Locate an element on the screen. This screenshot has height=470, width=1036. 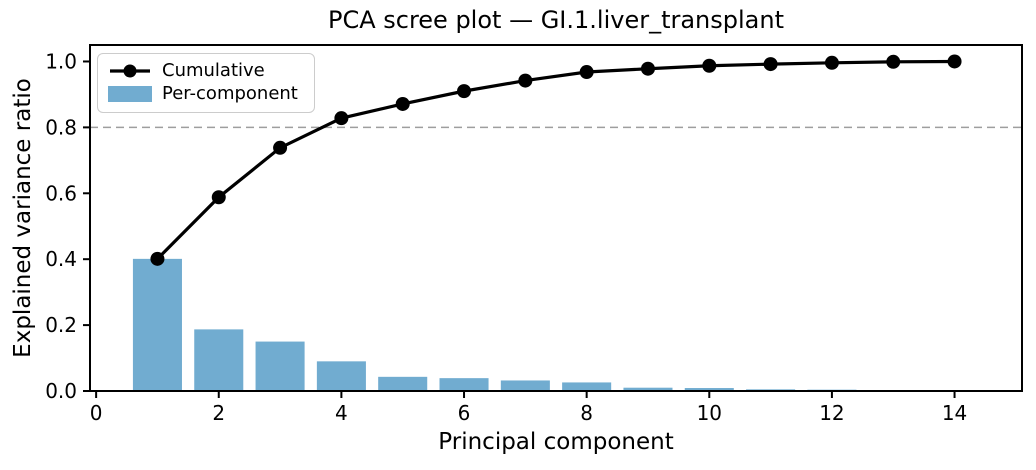
legend-item-per-component: Per-component is located at coordinates (203, 94).